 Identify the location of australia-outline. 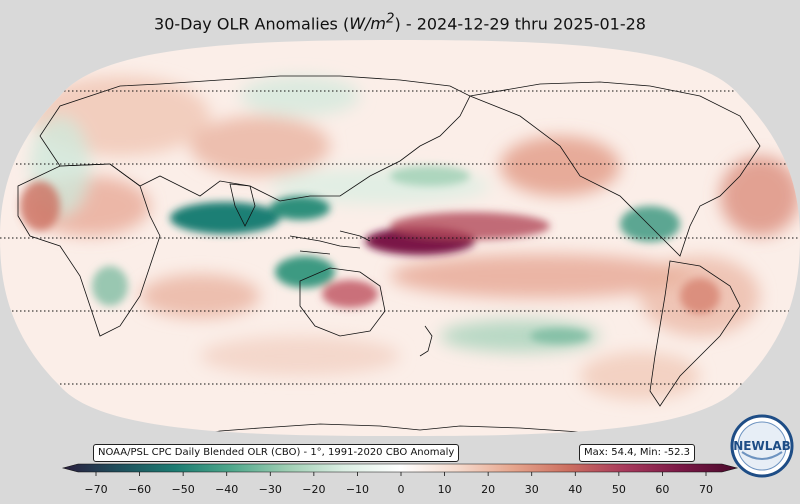
(342, 302).